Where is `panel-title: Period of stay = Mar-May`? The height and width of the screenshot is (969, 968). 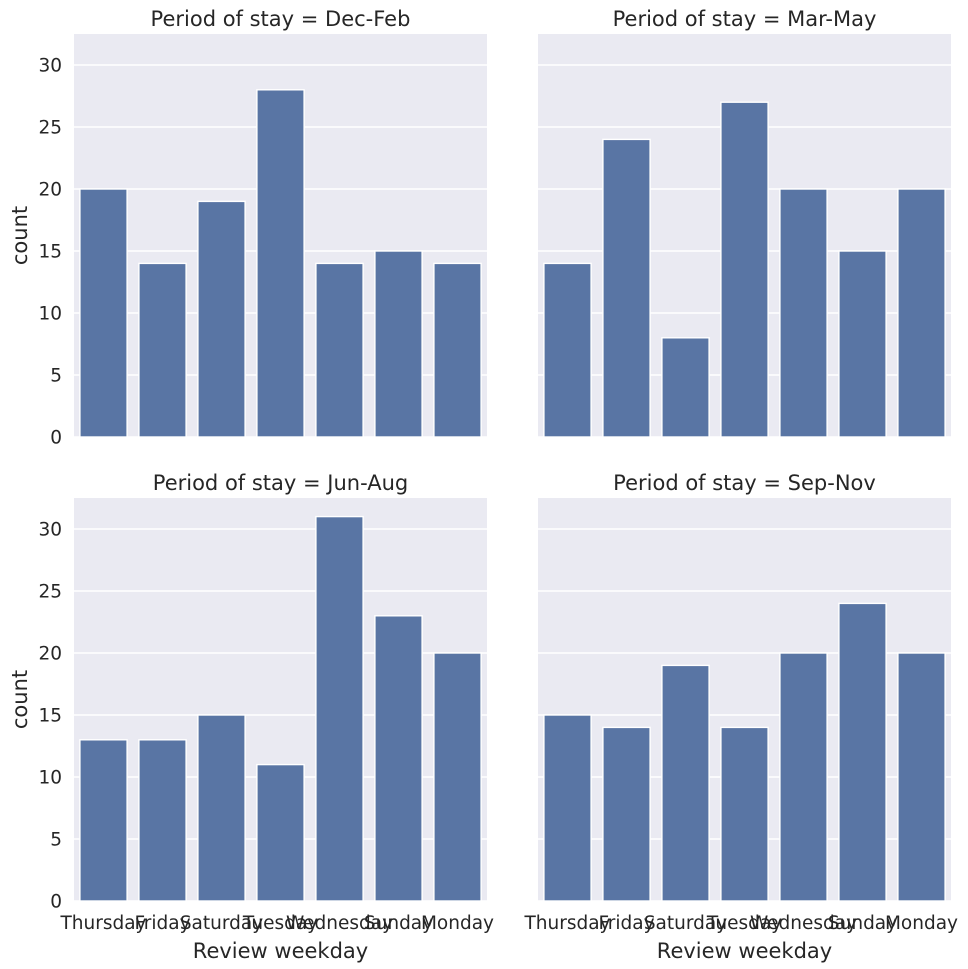 panel-title: Period of stay = Mar-May is located at coordinates (745, 19).